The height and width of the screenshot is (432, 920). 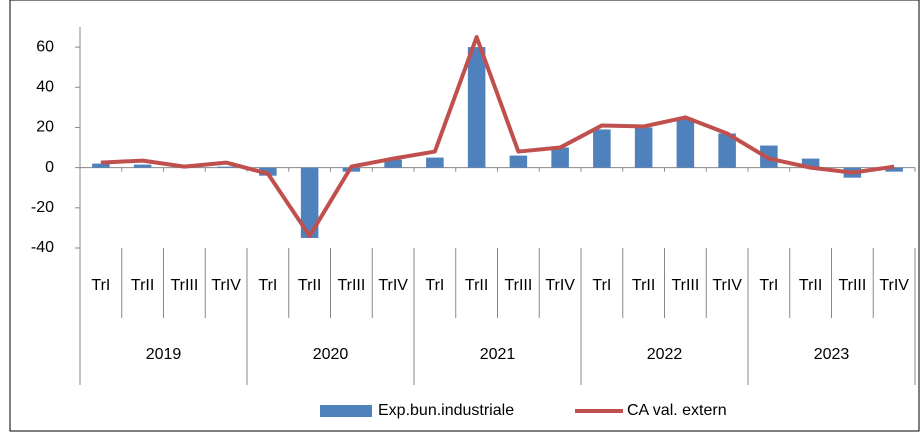 What do you see at coordinates (49, 167) in the screenshot?
I see `y-tick-label: 0` at bounding box center [49, 167].